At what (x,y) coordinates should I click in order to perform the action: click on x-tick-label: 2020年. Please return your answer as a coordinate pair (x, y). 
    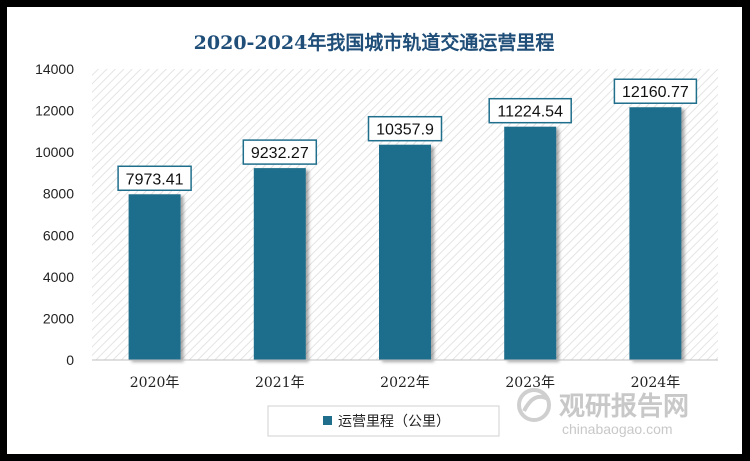
    Looking at the image, I should click on (155, 383).